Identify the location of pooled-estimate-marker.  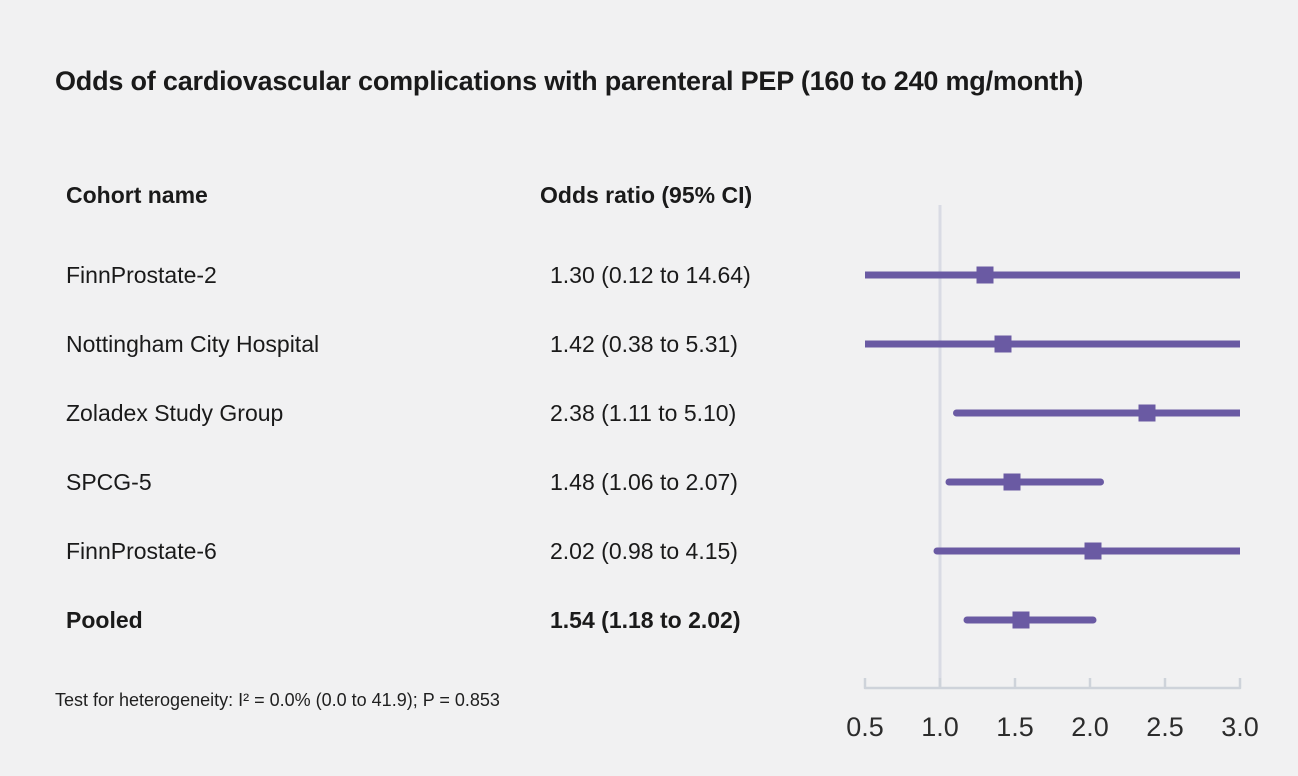
(1021, 620).